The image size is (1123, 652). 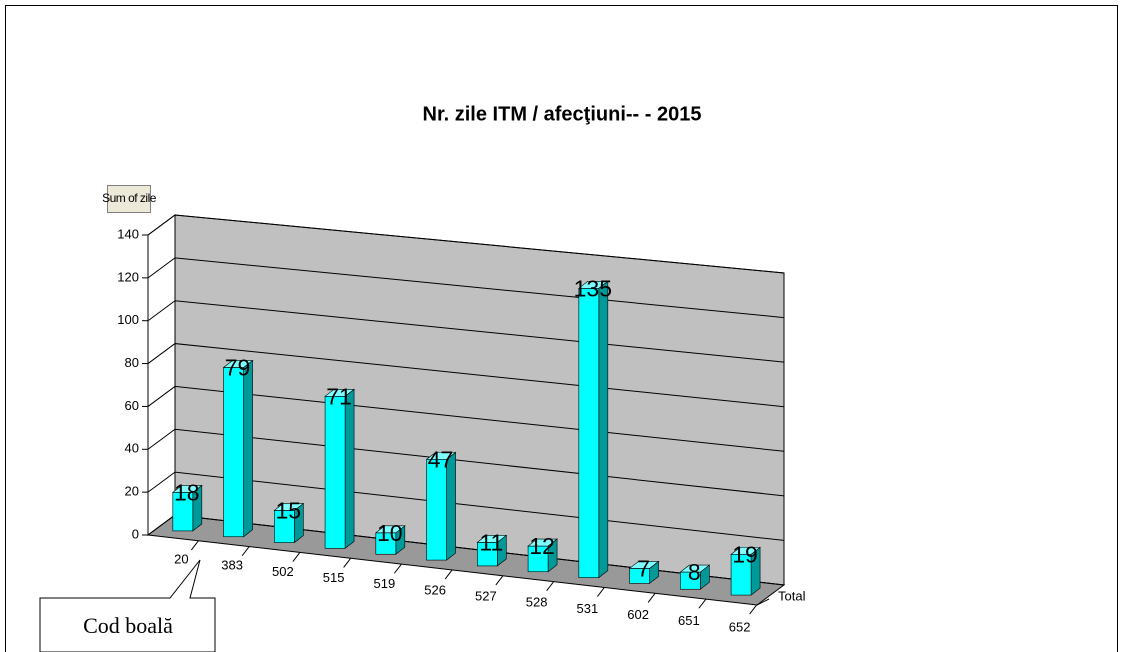 I want to click on callout-label: Cod boală, so click(x=128, y=625).